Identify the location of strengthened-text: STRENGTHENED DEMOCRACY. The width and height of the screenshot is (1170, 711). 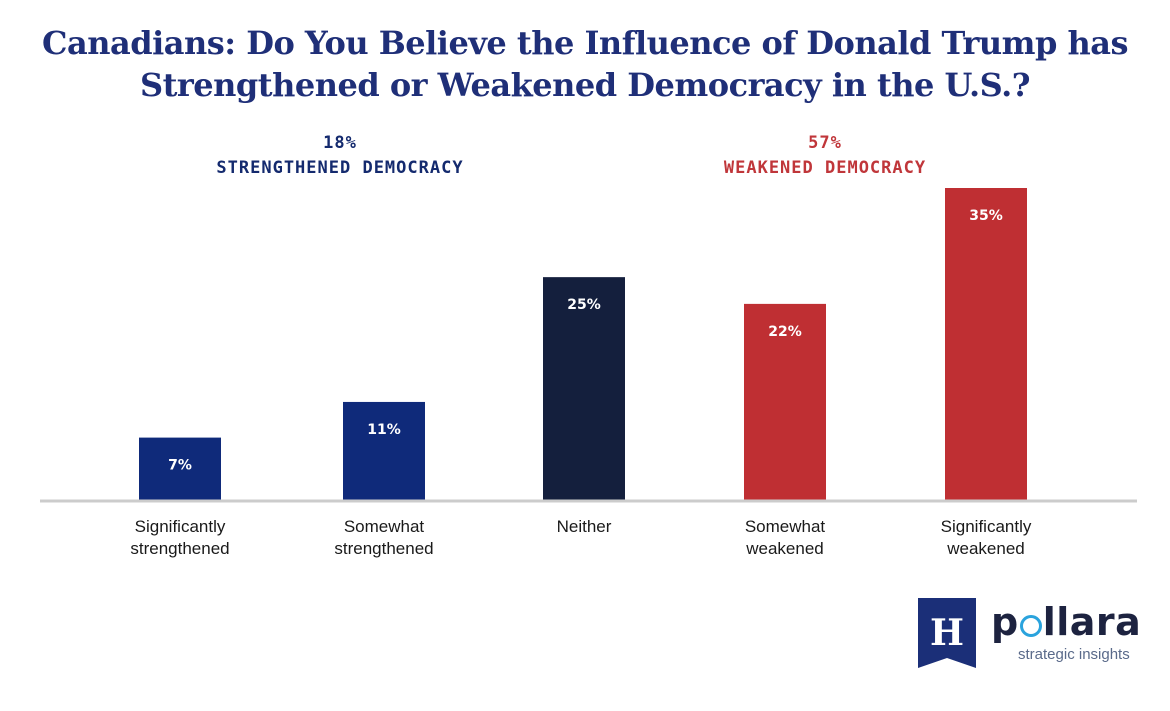
(340, 168).